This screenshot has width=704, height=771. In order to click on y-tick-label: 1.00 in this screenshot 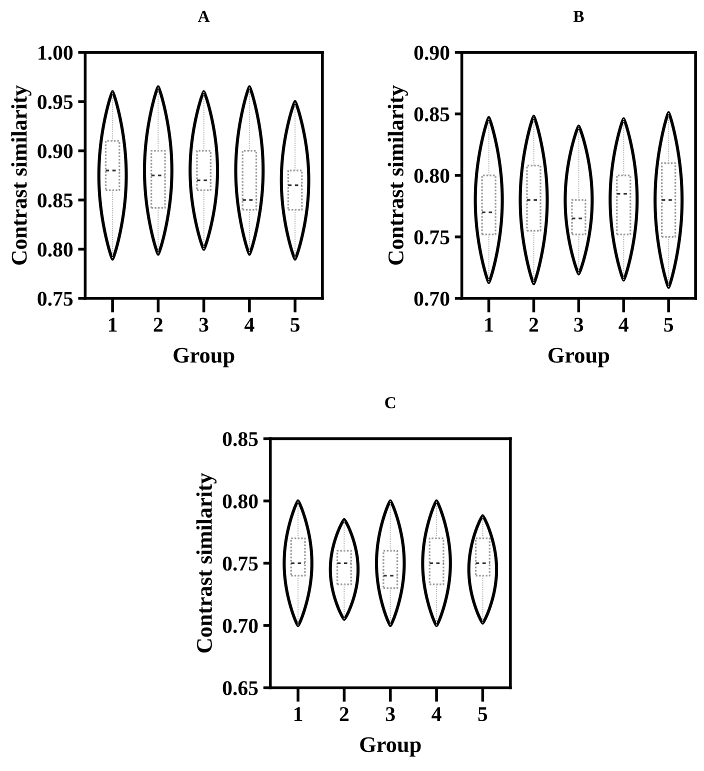, I will do `click(55, 53)`.